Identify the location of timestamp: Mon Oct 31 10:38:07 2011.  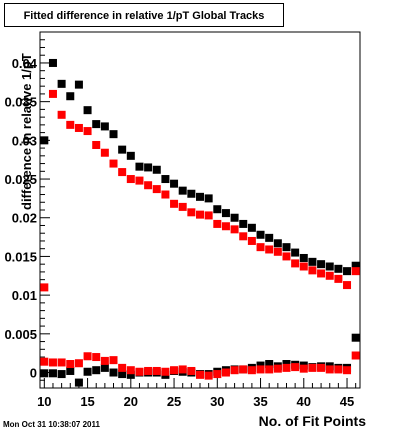
(51, 424).